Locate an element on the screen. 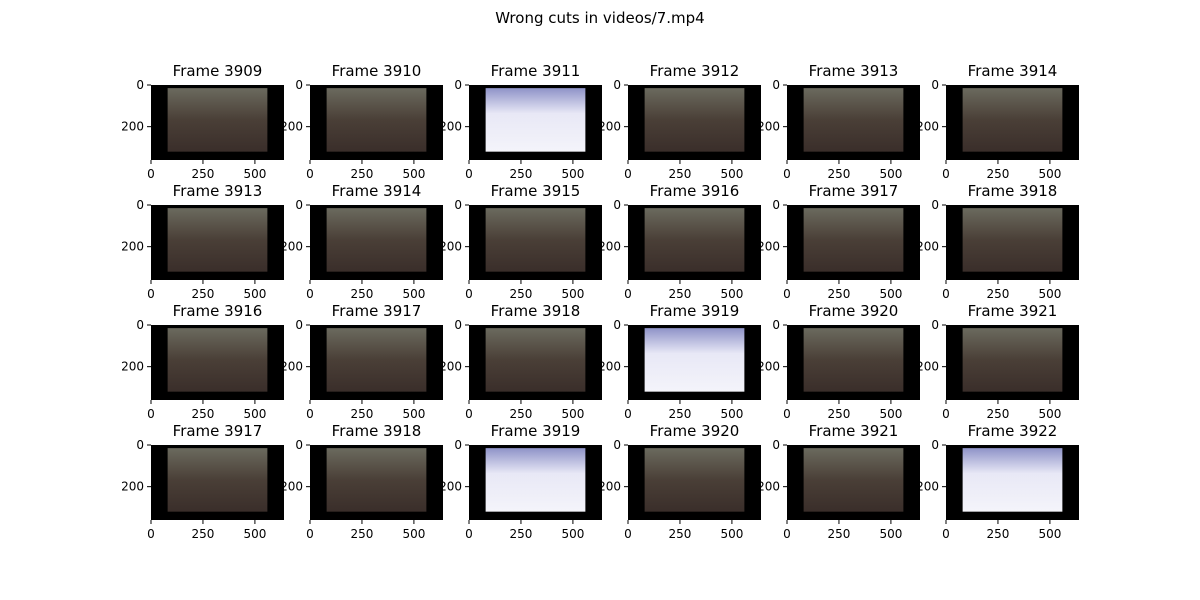 The image size is (1200, 600). panel-title: Frame 3911 is located at coordinates (536, 71).